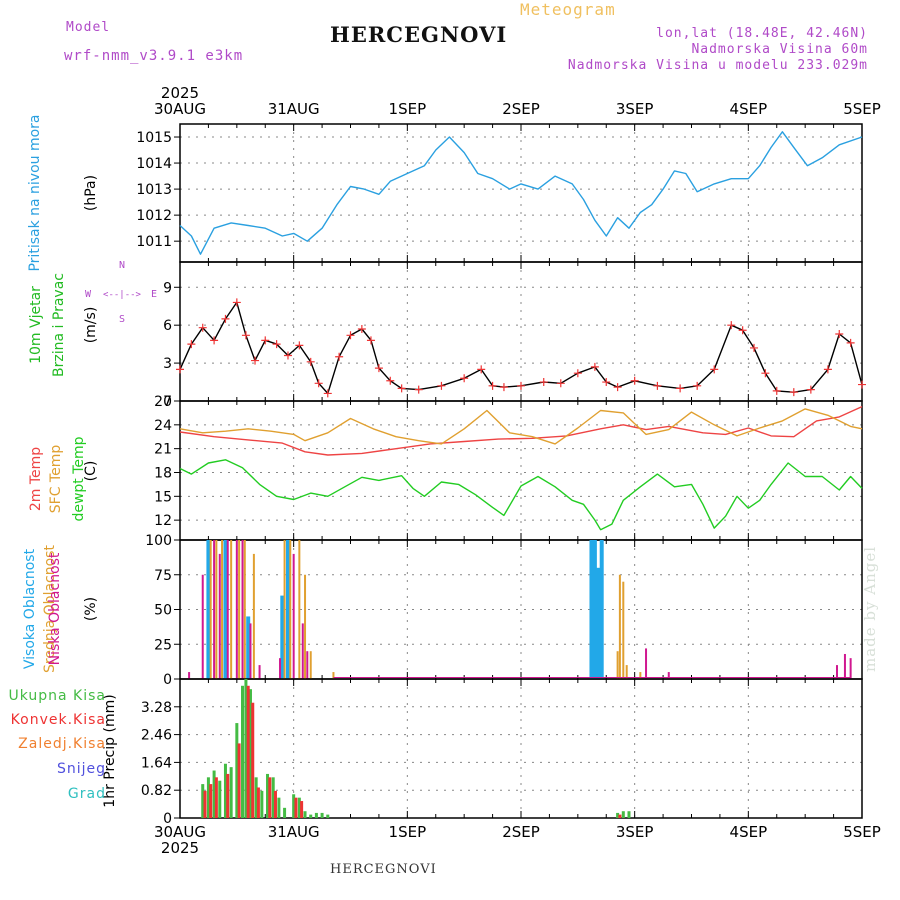 This screenshot has width=900, height=900. I want to click on y-tick-label: 2.46, so click(156, 736).